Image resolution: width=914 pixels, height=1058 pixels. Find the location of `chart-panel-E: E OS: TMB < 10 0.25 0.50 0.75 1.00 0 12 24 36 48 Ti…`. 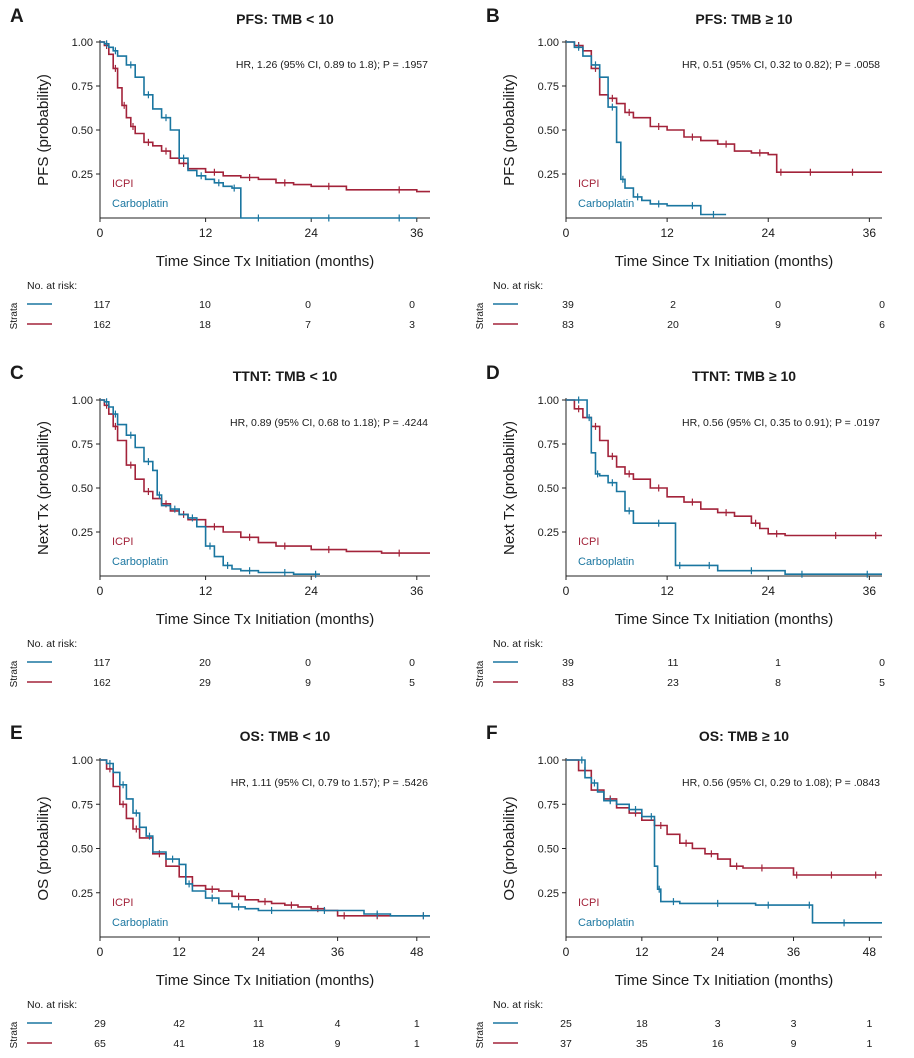

chart-panel-E: E OS: TMB < 10 0.25 0.50 0.75 1.00 0 12 24 36 48 Ti… is located at coordinates (219, 886).